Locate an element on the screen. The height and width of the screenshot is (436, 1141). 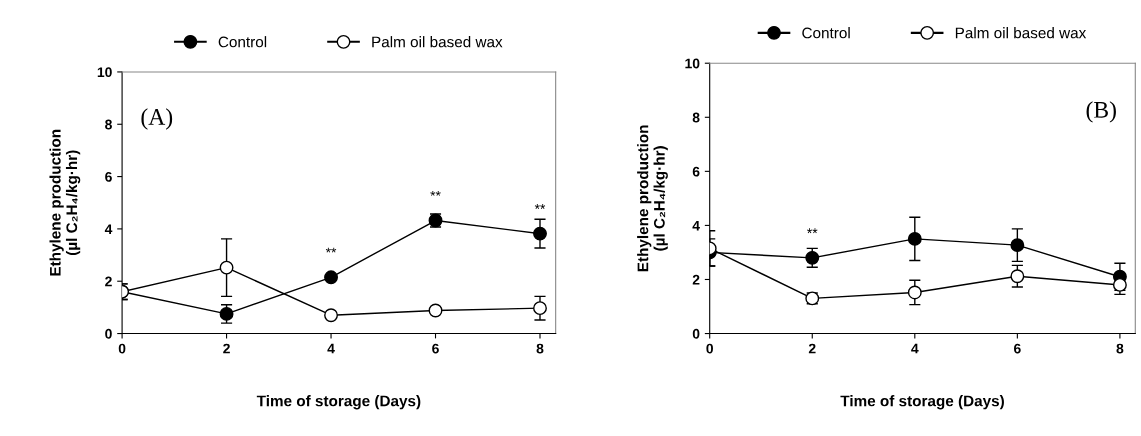
annotation: (A) is located at coordinates (157, 119).